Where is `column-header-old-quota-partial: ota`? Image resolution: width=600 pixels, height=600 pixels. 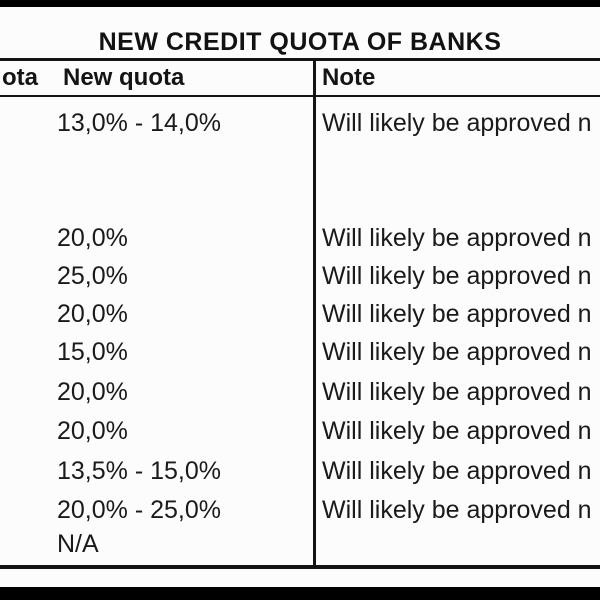 column-header-old-quota-partial: ota is located at coordinates (20, 77).